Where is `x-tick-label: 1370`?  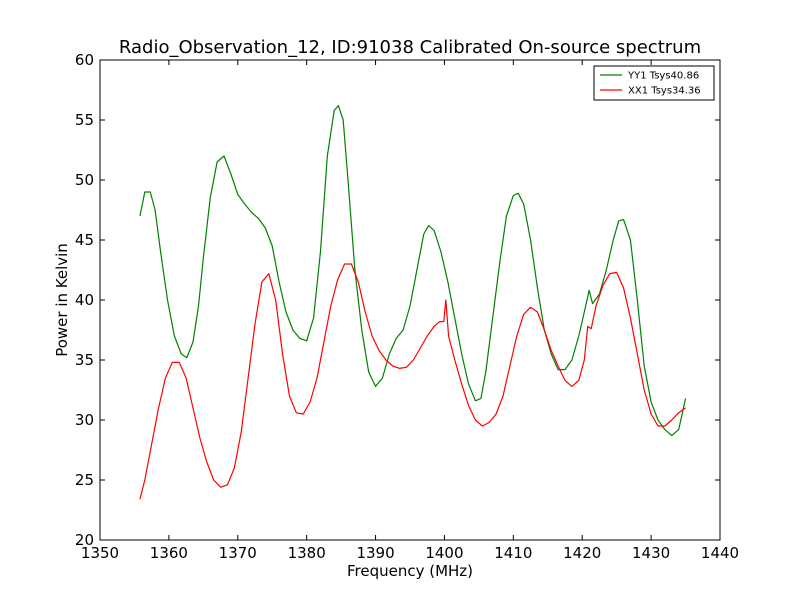 x-tick-label: 1370 is located at coordinates (238, 553).